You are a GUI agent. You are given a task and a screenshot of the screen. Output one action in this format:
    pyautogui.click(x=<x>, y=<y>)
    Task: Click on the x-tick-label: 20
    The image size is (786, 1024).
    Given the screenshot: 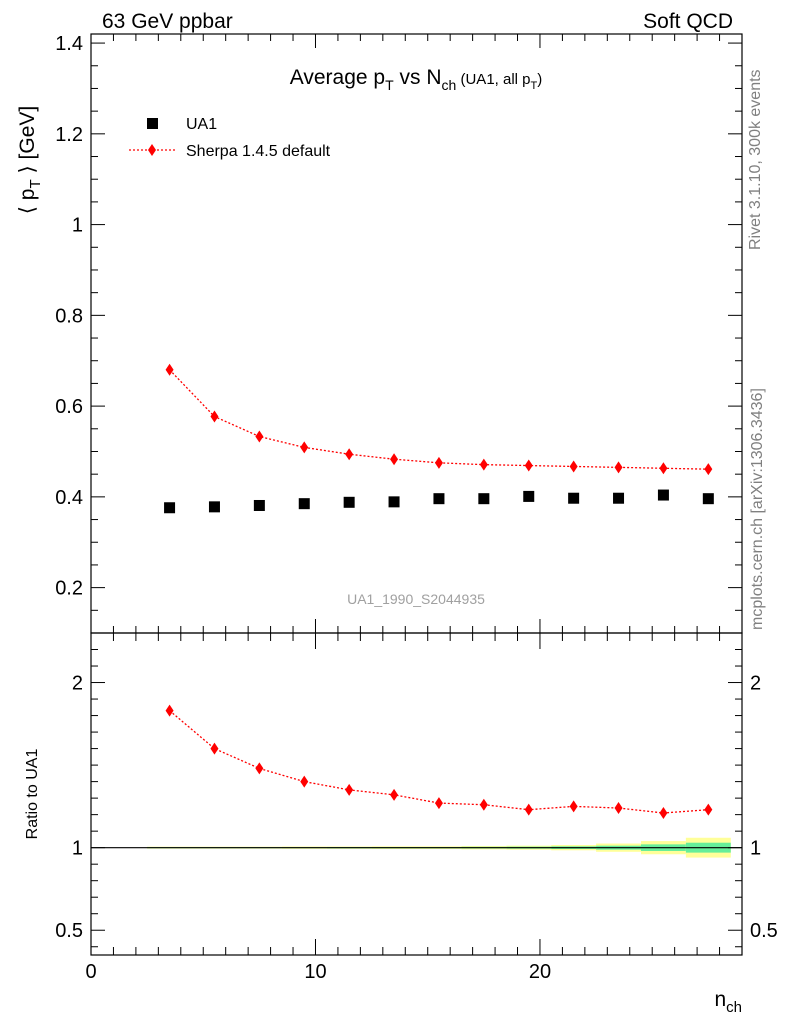 What is the action you would take?
    pyautogui.click(x=540, y=972)
    